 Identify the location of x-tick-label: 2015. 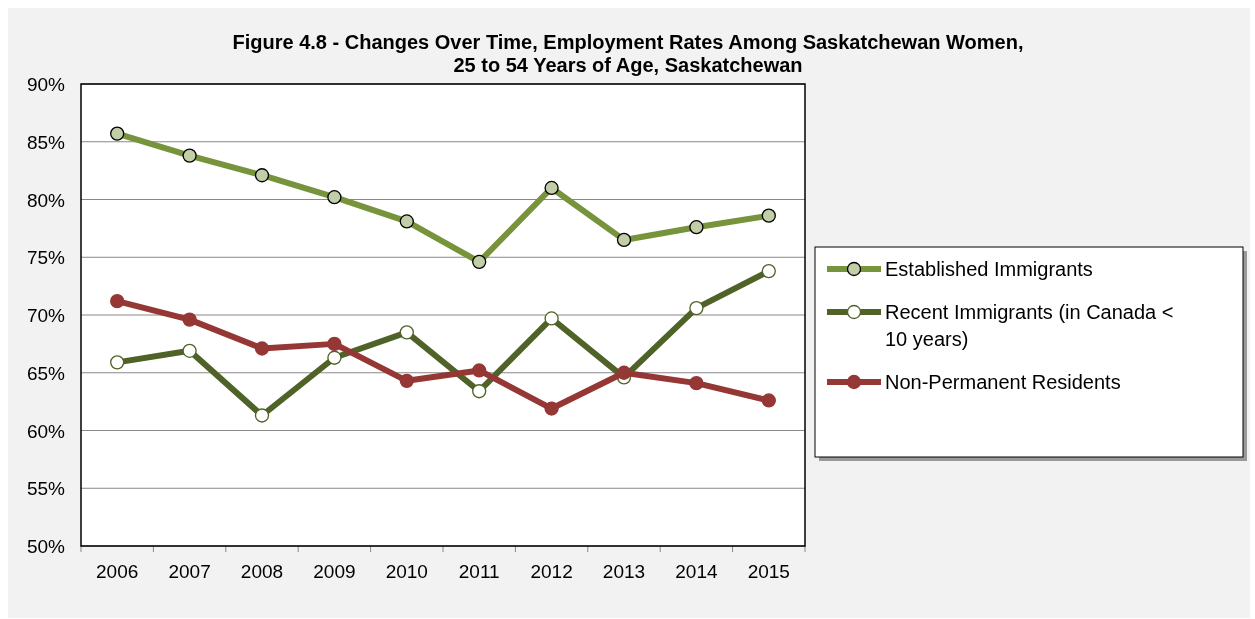
(768, 571).